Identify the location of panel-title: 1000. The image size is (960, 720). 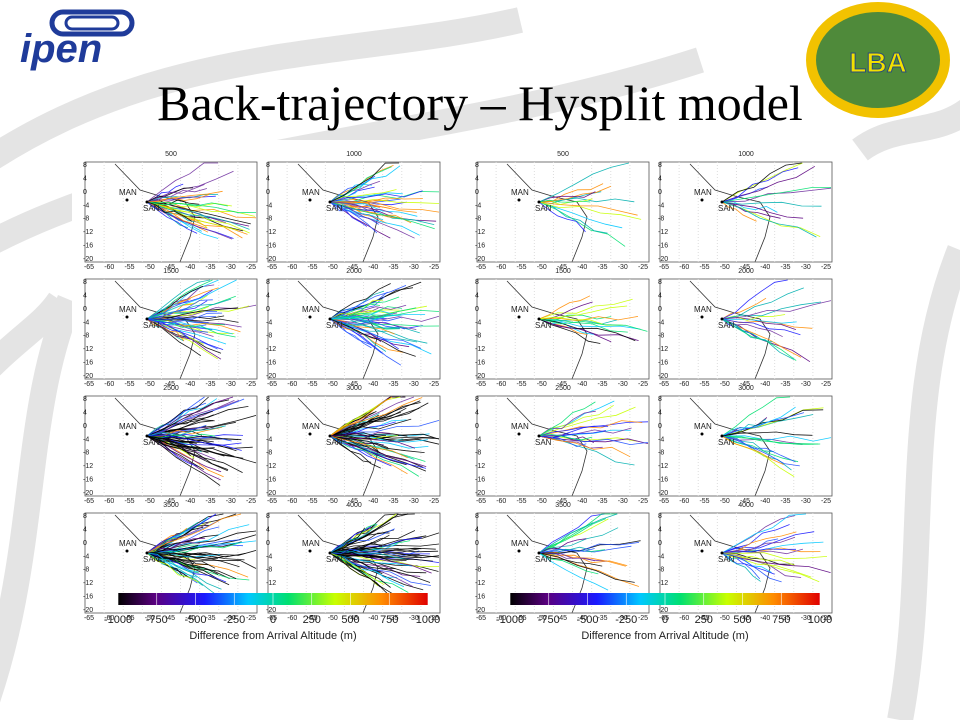
(354, 154).